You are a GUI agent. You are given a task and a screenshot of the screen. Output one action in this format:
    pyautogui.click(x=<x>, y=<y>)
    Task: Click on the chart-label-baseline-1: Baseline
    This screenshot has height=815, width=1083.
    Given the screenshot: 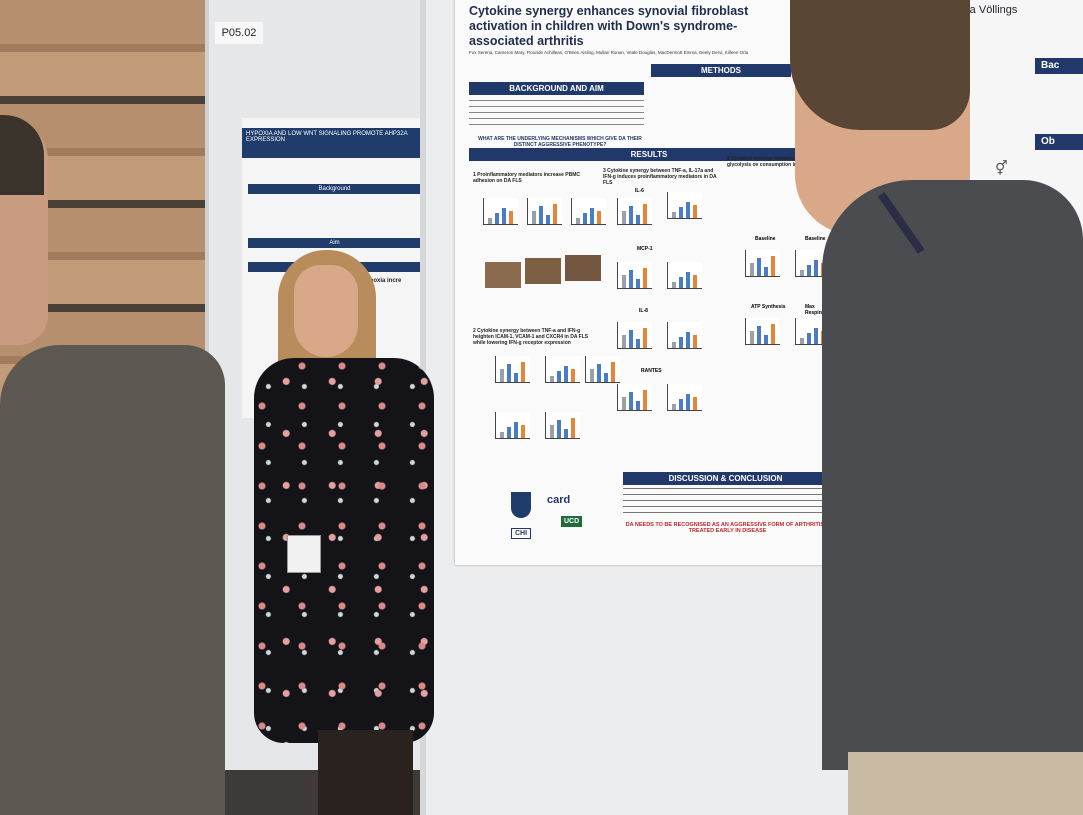 What is the action you would take?
    pyautogui.click(x=765, y=239)
    